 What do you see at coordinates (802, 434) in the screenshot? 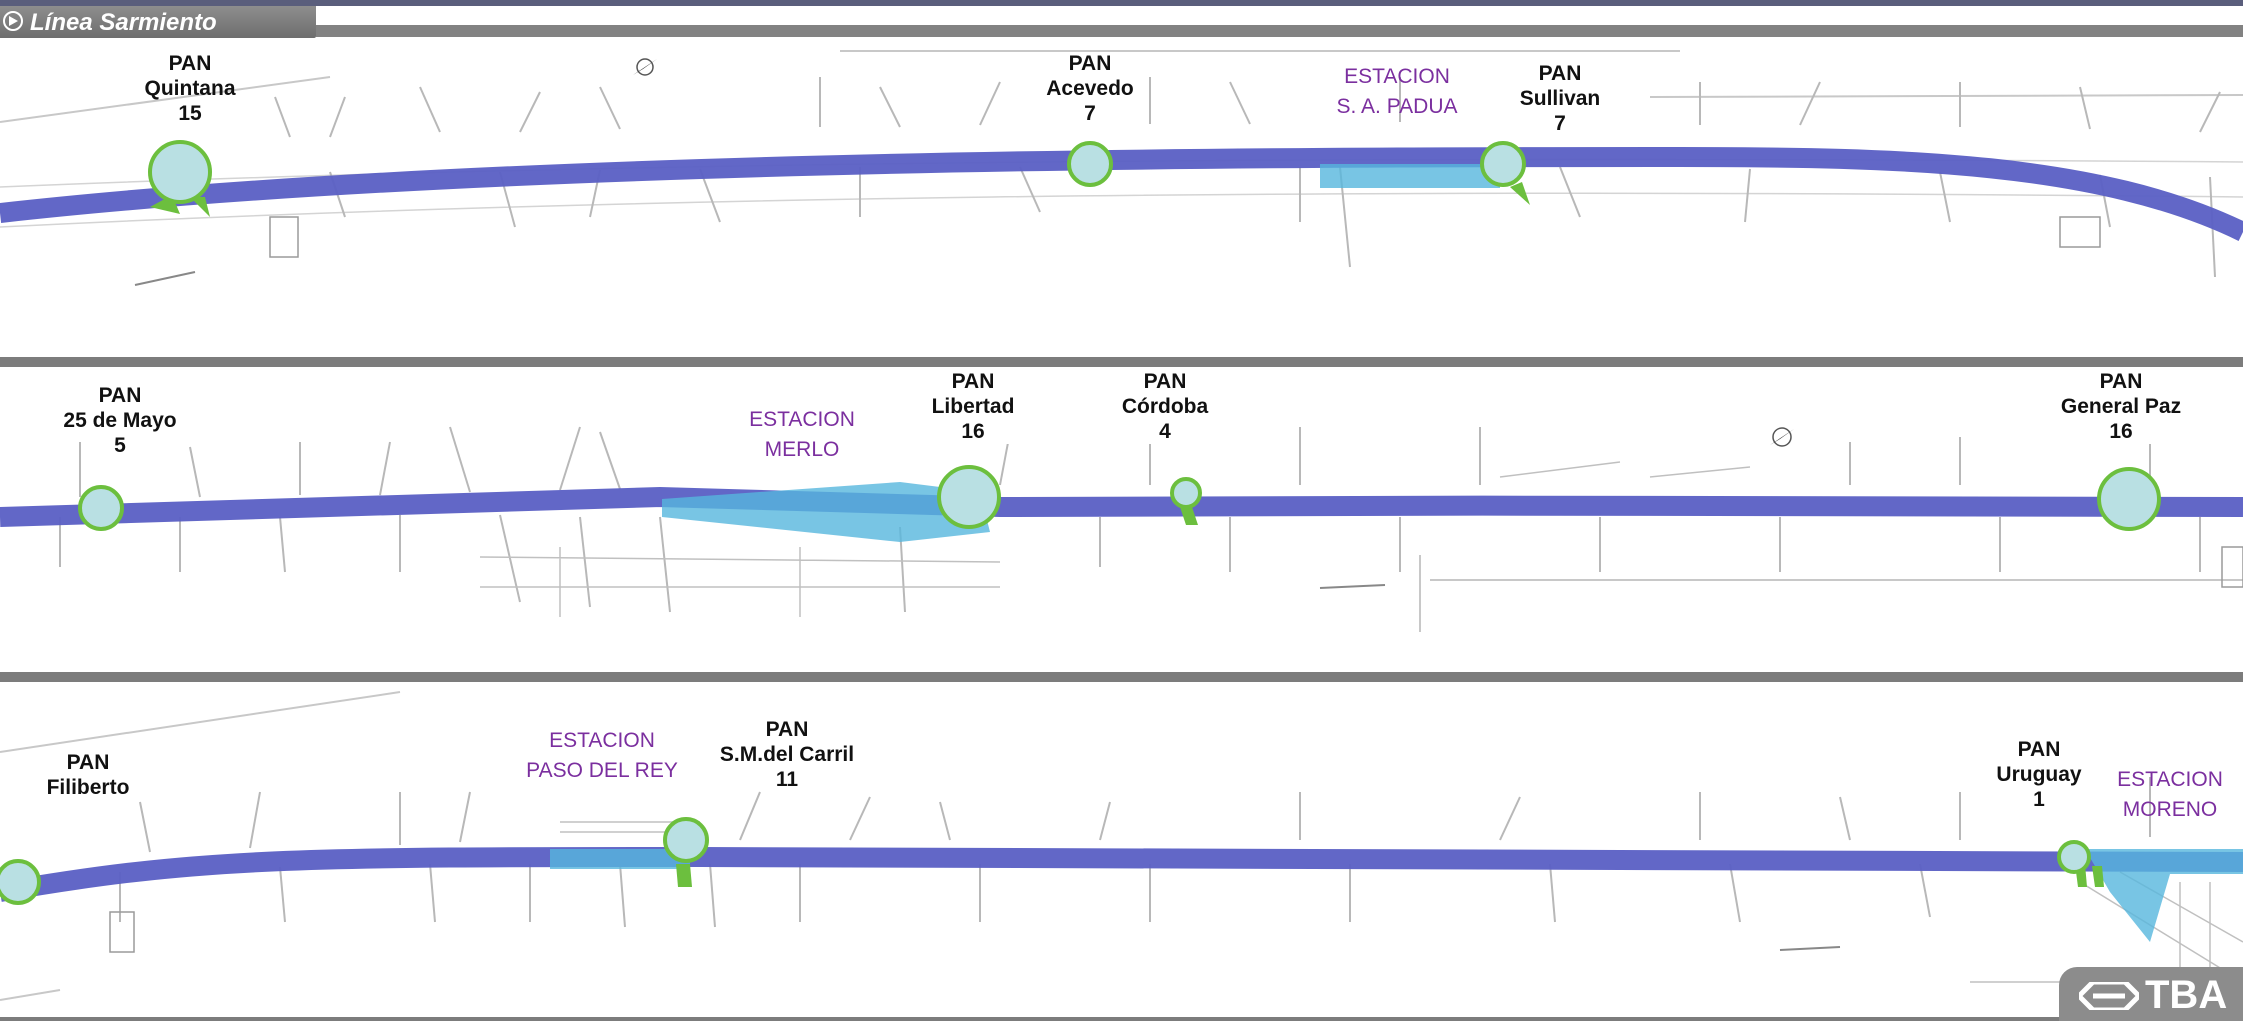
I see `station-label-merlo: ESTACION MERLO` at bounding box center [802, 434].